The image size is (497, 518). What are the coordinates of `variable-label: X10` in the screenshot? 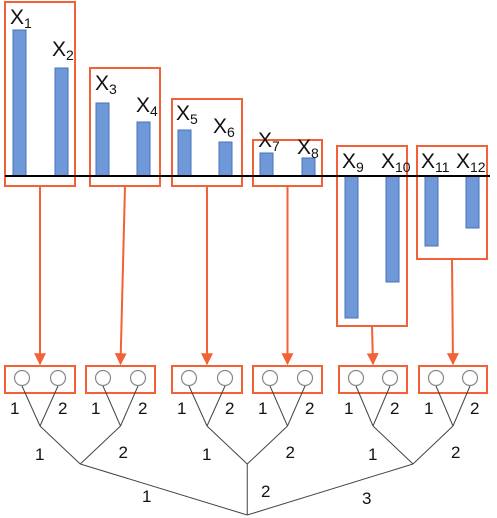 It's located at (396, 162).